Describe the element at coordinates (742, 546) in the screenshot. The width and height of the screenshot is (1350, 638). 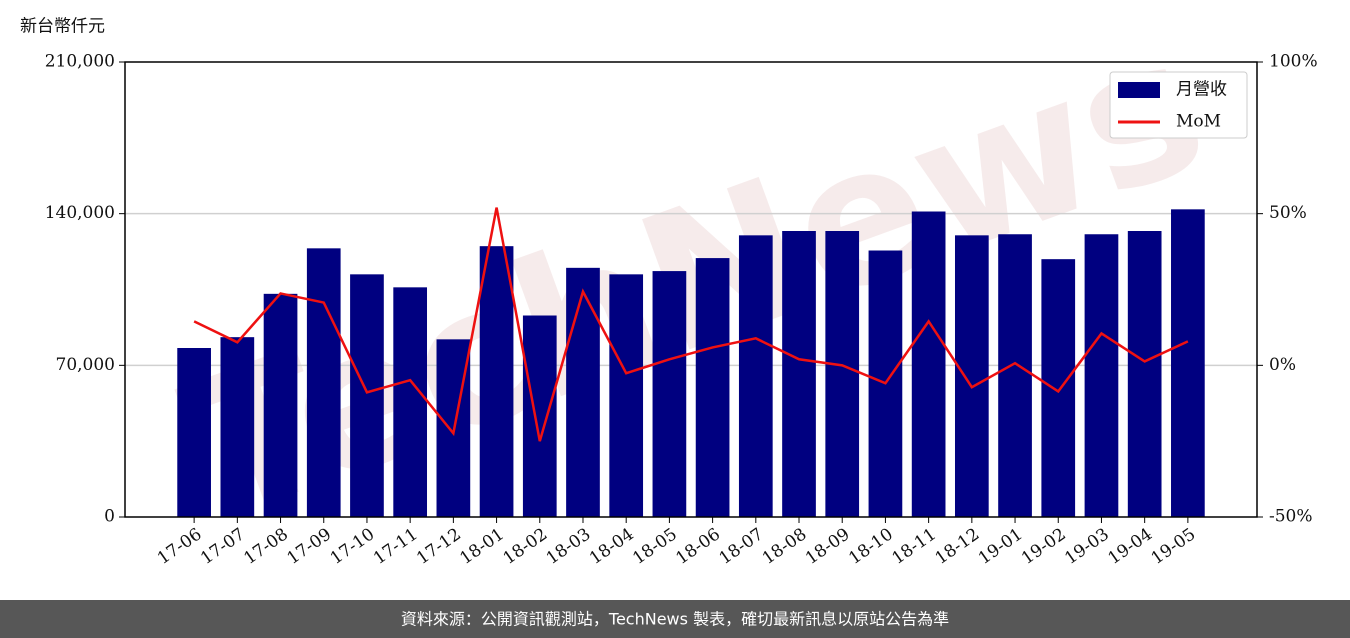
I see `x-tick-label: 18-07` at that location.